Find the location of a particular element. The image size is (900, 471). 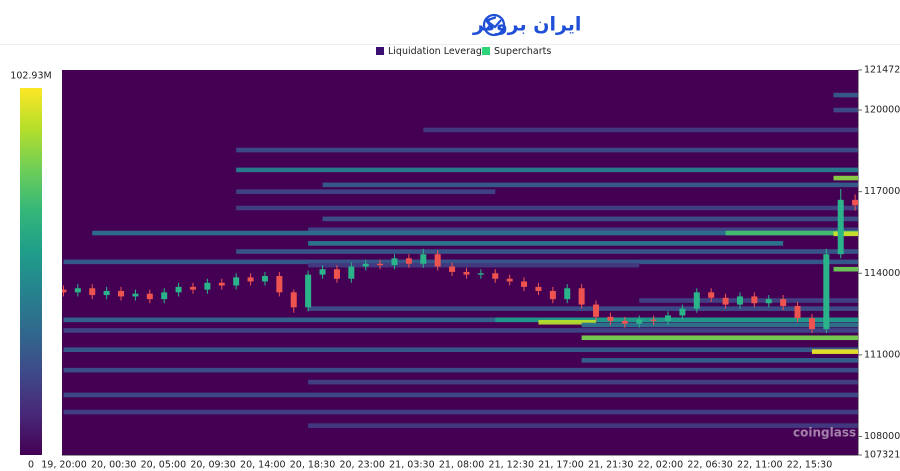

header-bg is located at coordinates (450, 22).